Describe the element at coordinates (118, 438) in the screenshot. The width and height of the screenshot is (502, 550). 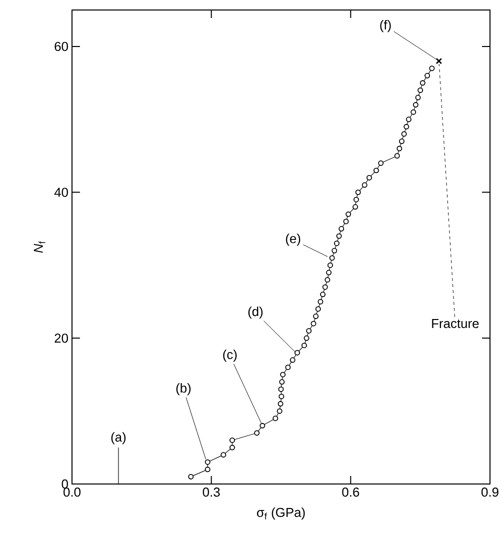
I see `ref-line-label: (a)` at that location.